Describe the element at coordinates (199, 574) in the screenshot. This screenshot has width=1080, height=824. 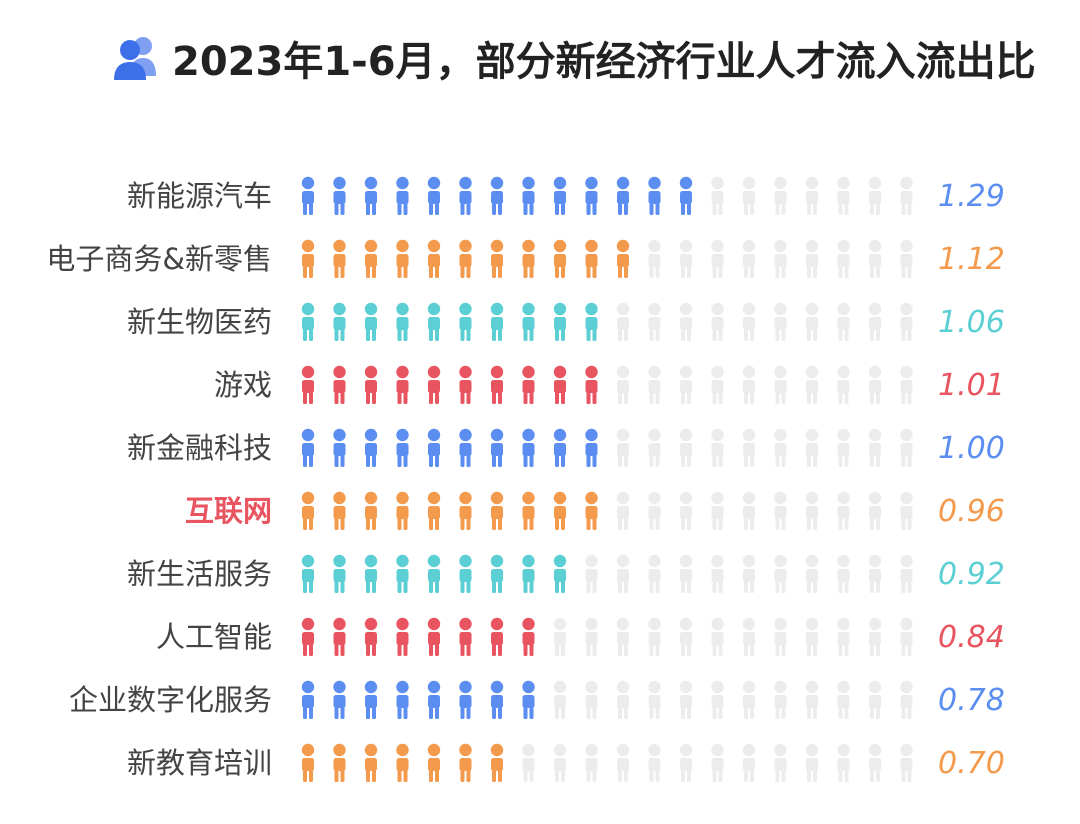
I see `category-label: 新生活服务` at that location.